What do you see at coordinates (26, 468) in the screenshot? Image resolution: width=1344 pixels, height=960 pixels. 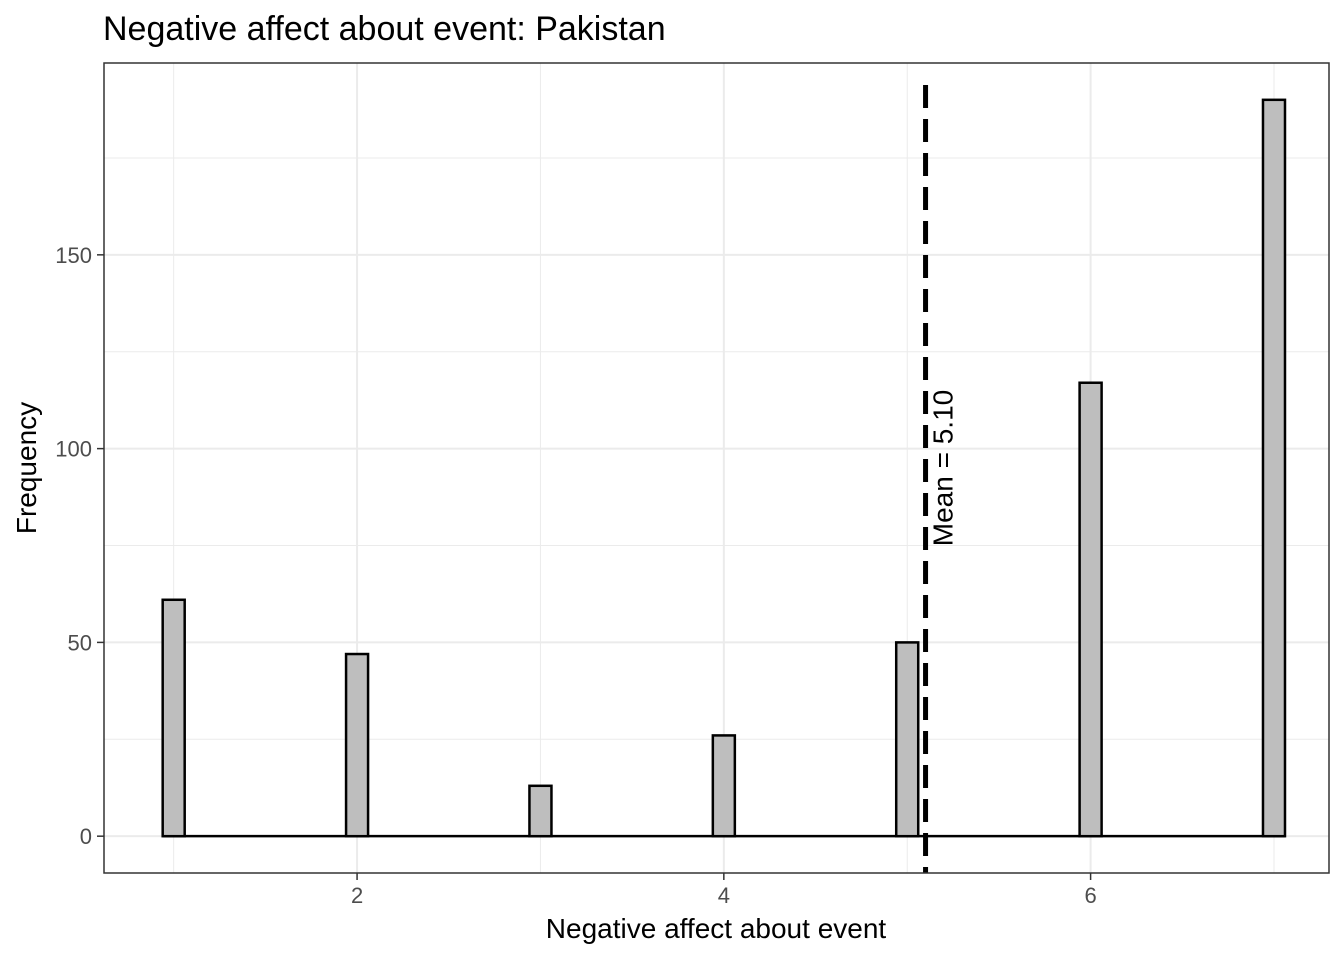 I see `y-axis-title: Frequency` at bounding box center [26, 468].